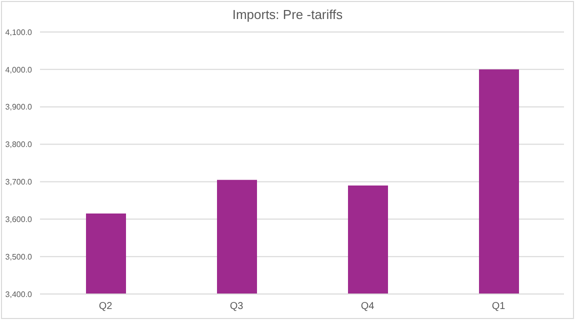  I want to click on y-tick-label: 4,100.0, so click(19, 32).